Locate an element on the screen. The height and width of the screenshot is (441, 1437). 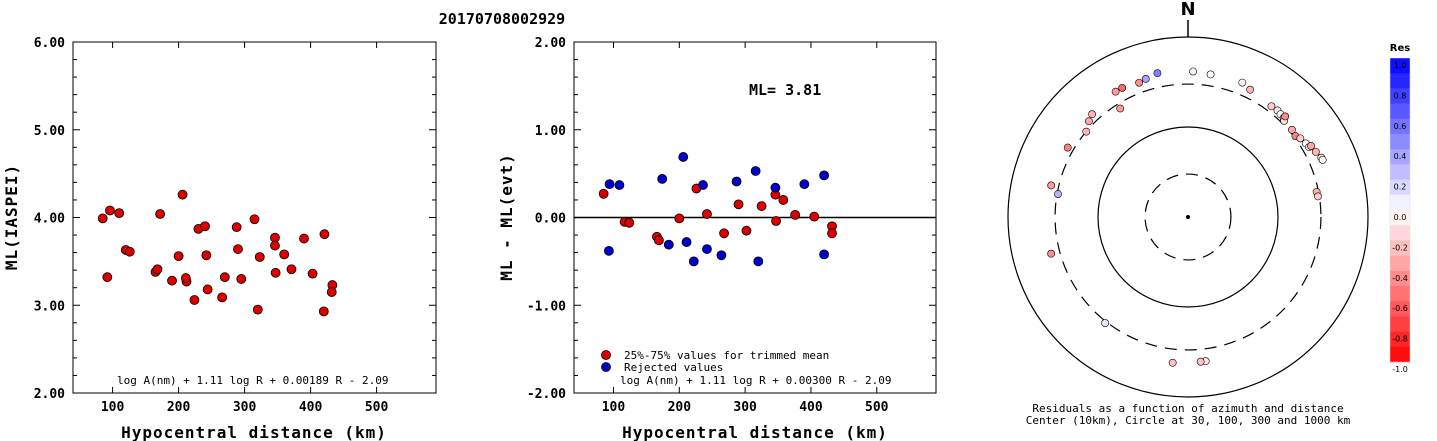
ring-30km is located at coordinates (1188, 217).